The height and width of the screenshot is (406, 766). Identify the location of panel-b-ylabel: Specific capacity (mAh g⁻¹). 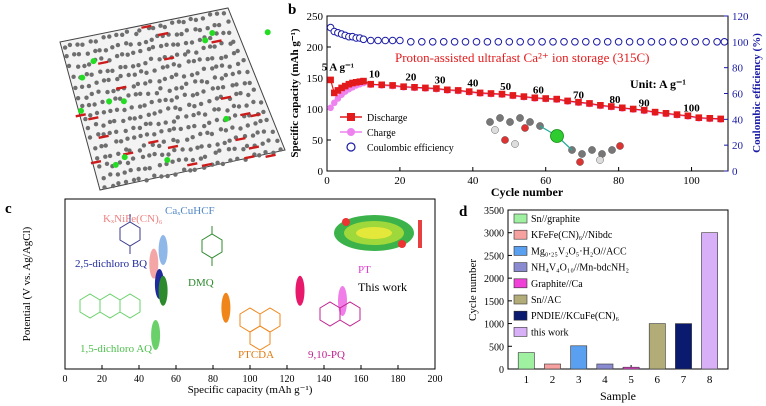
(295, 93).